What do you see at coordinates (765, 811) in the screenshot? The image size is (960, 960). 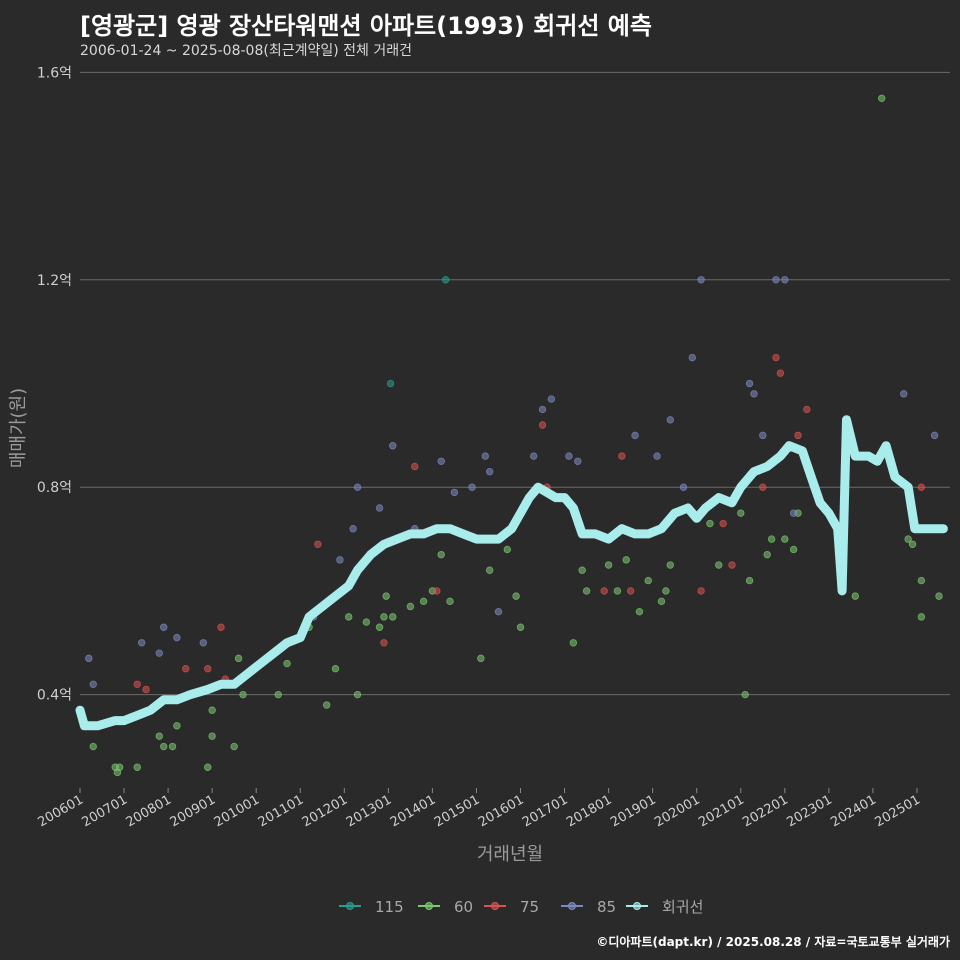 I see `x-tick-label: 202201` at bounding box center [765, 811].